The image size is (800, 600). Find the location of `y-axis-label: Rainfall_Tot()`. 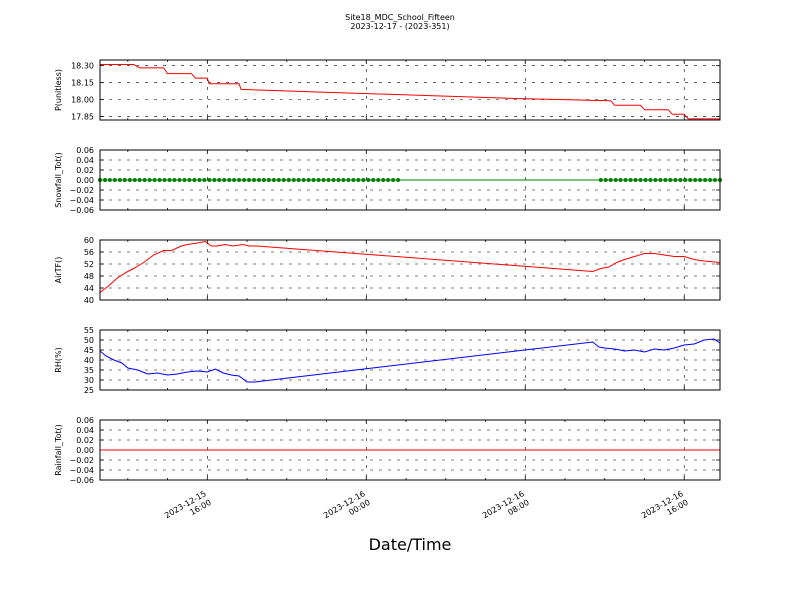

y-axis-label: Rainfall_Tot() is located at coordinates (58, 450).